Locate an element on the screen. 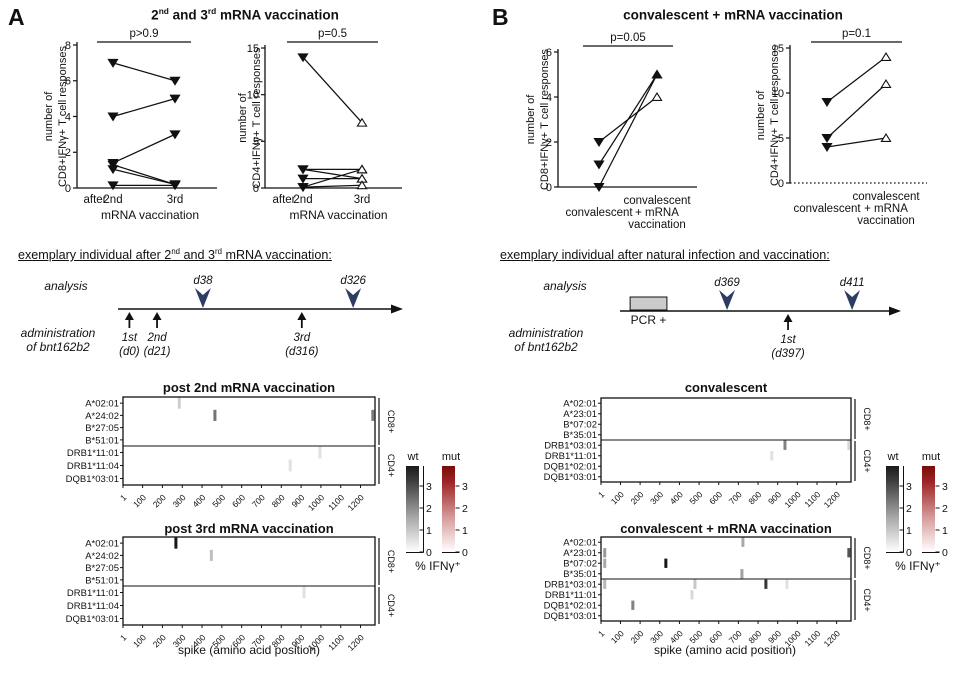  y-tick-label: 6 is located at coordinates (68, 82).